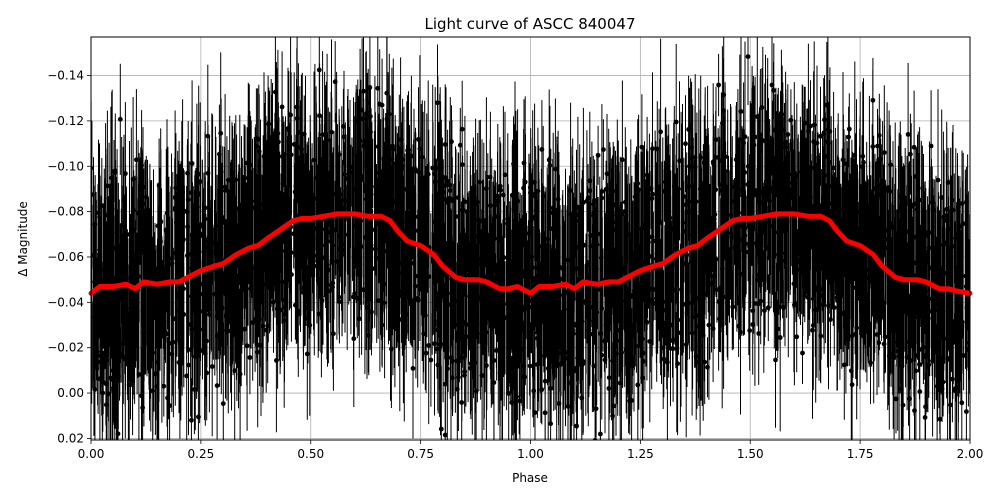 Image resolution: width=1000 pixels, height=500 pixels. What do you see at coordinates (65, 121) in the screenshot?
I see `y-tick-label: −0.12` at bounding box center [65, 121].